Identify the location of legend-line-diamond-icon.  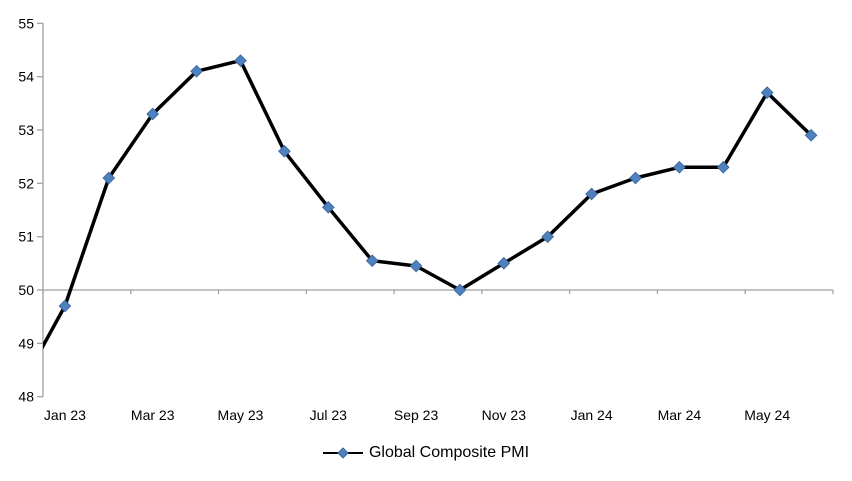
(342, 453).